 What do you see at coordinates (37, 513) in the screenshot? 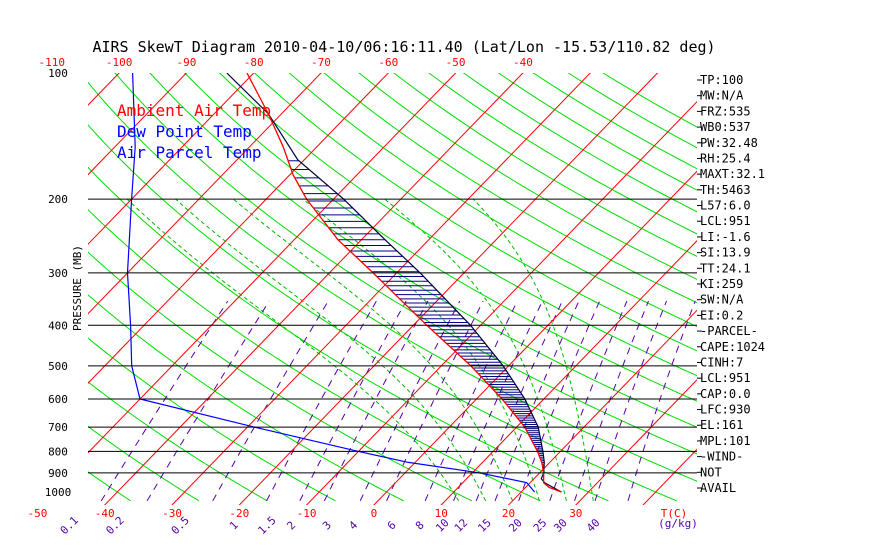
I see `bottom-temperature-tick-label: -50` at bounding box center [37, 513].